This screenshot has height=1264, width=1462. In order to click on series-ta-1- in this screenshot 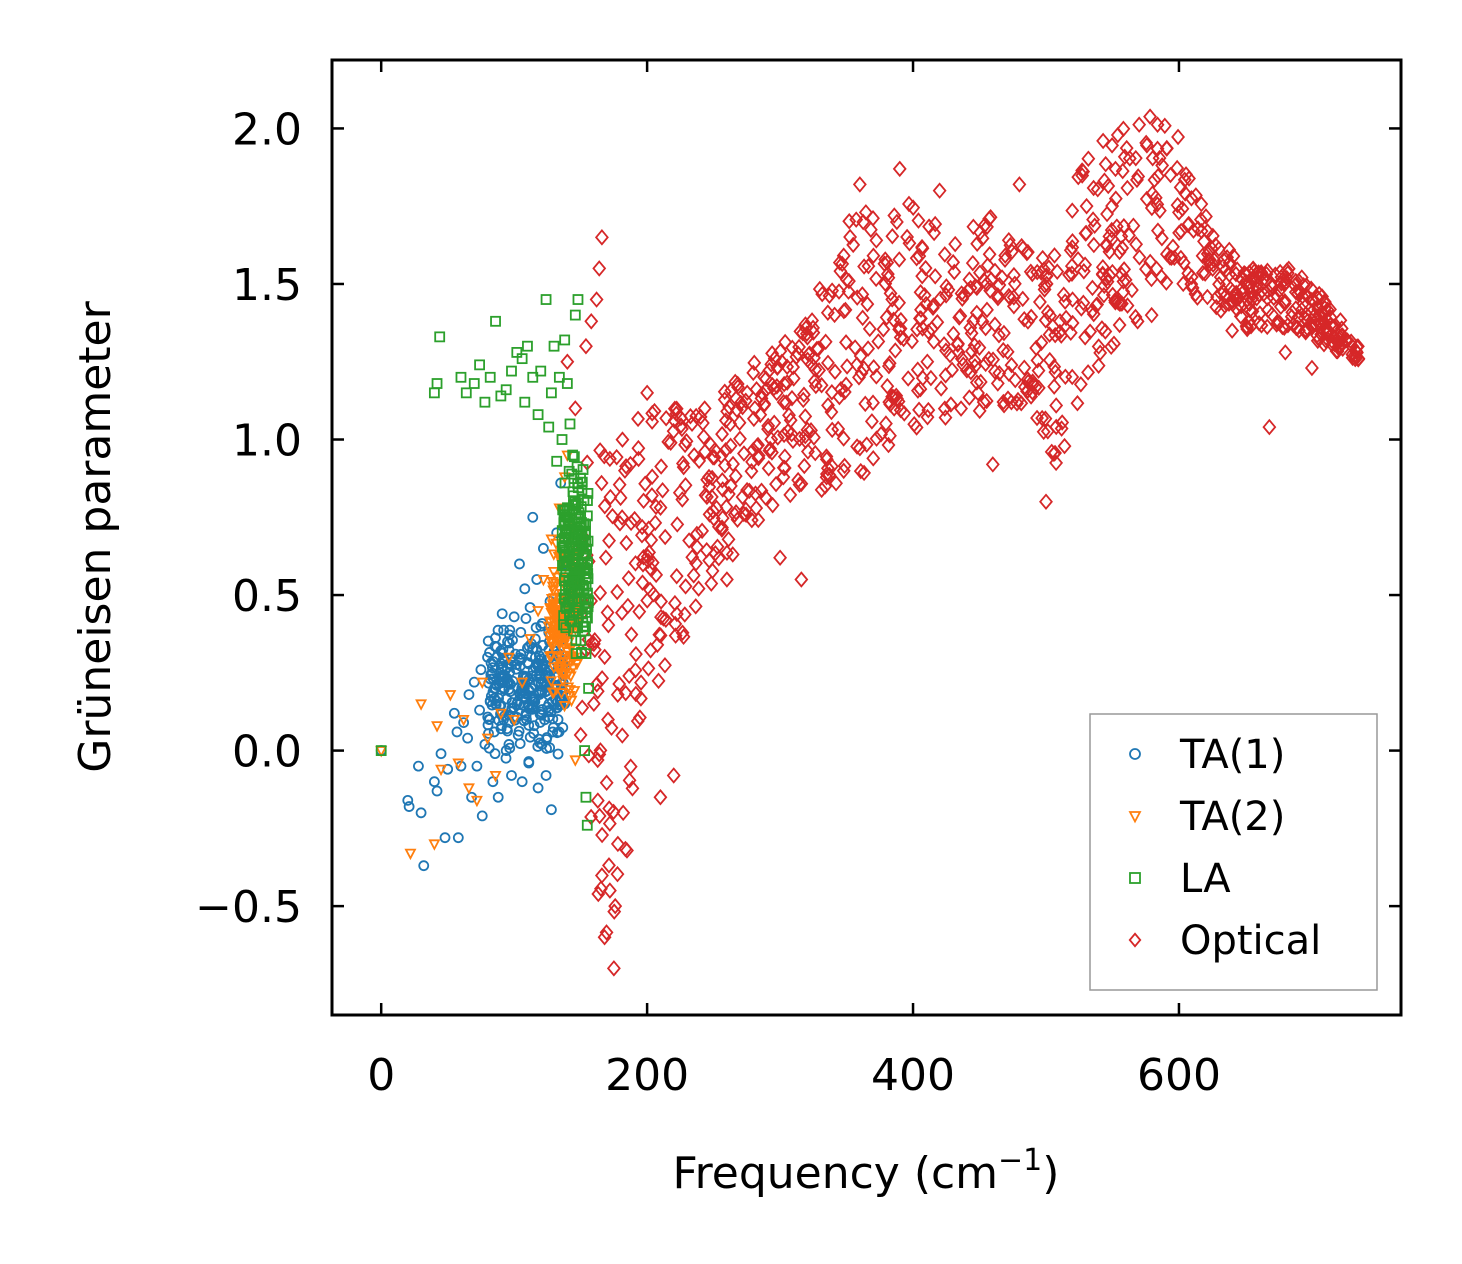, I will do `click(473, 674)`.